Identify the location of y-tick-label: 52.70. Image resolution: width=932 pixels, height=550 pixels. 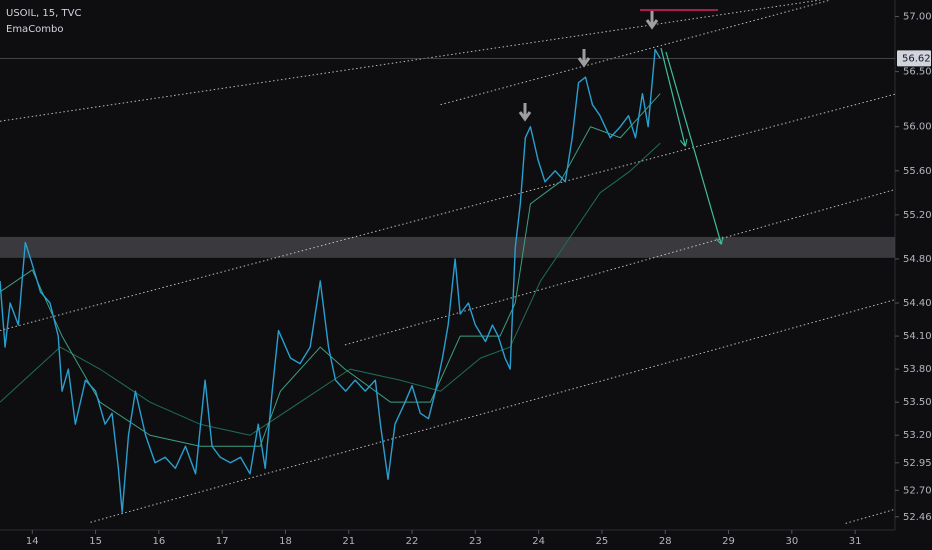
(917, 490).